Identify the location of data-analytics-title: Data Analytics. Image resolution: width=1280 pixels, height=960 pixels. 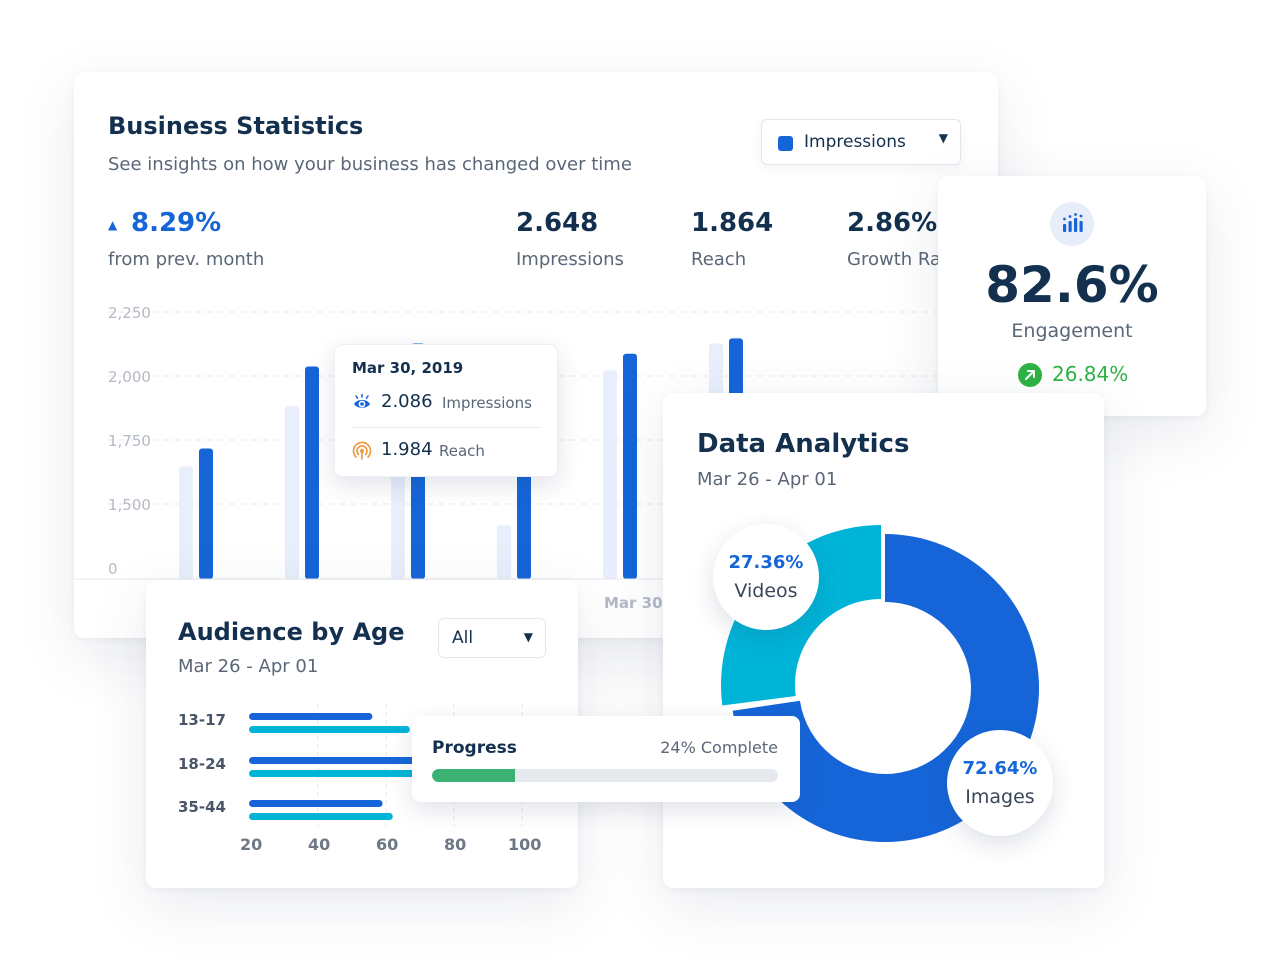
(803, 444).